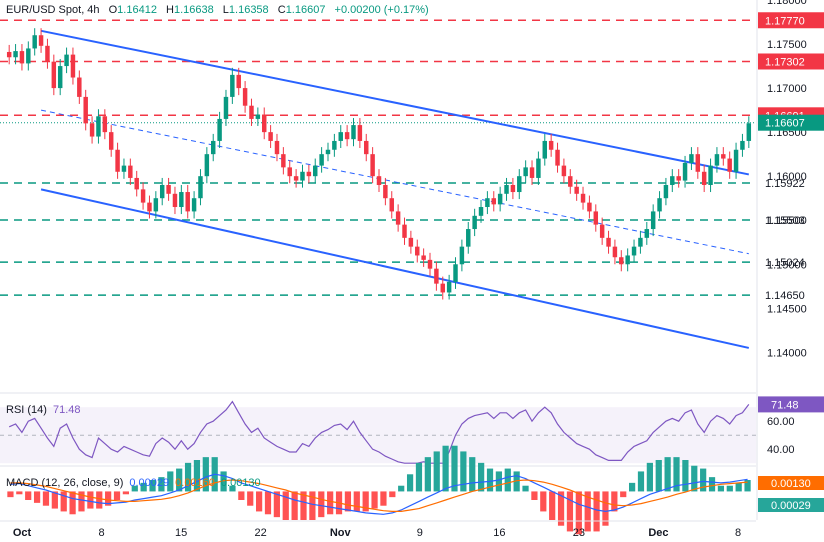  Describe the element at coordinates (181, 533) in the screenshot. I see `time-tick-label: 15` at that location.